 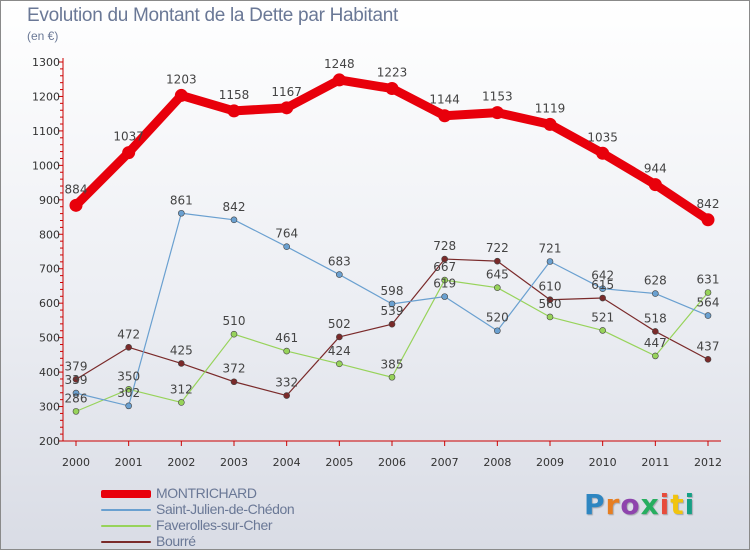 I want to click on x-tick-label: 2000, so click(x=76, y=462).